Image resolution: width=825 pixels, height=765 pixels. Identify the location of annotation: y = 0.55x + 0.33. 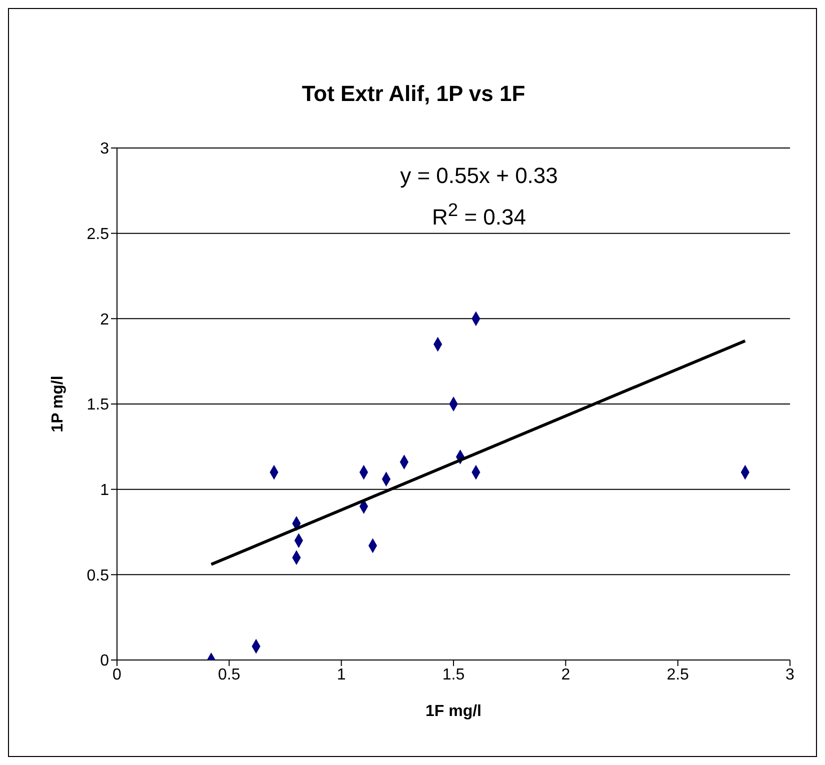
(479, 176).